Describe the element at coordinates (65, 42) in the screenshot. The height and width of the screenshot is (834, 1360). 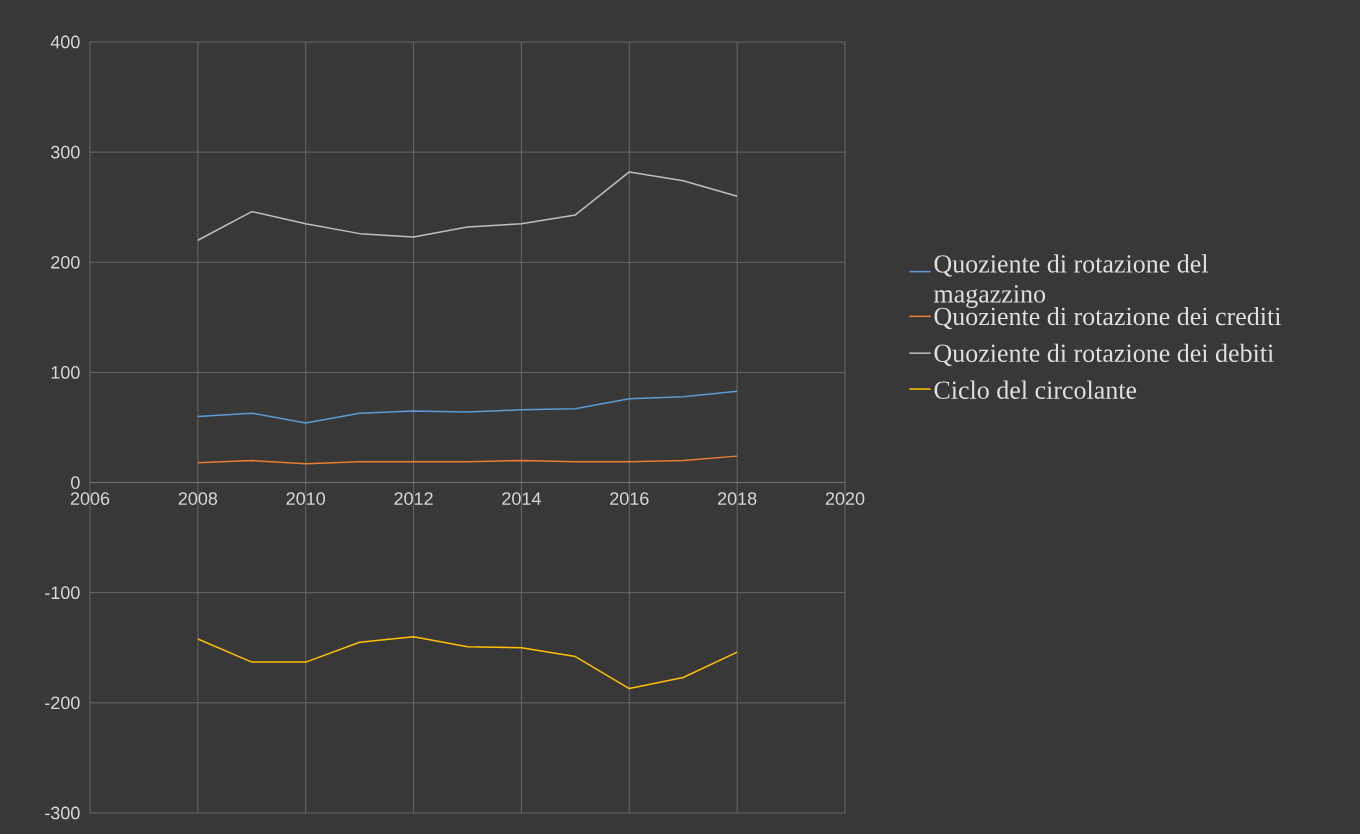
I see `y-tick-label: 400` at that location.